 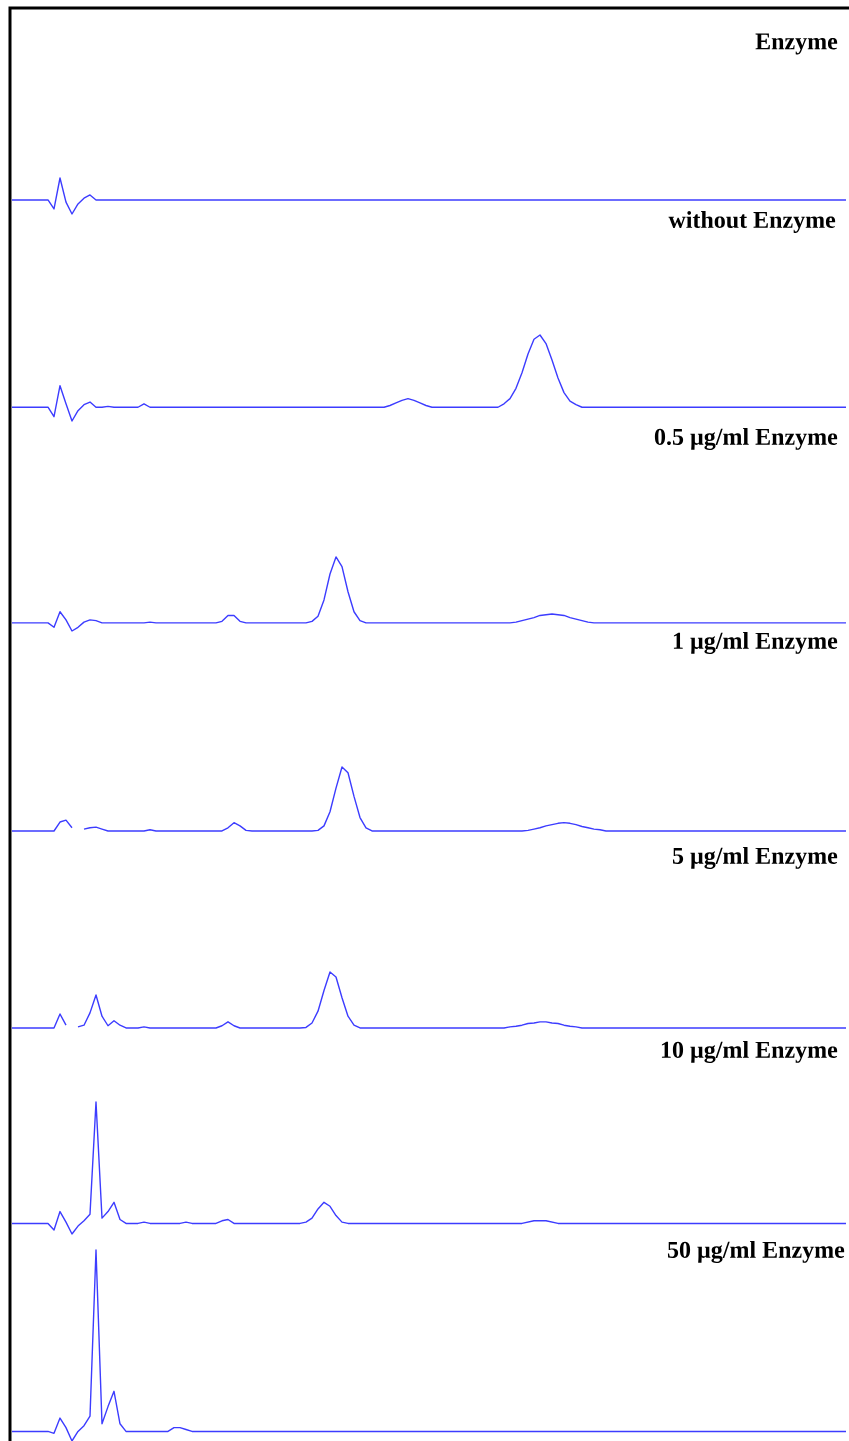 What do you see at coordinates (755, 643) in the screenshot?
I see `chart-title: 1 µg/ml Enzyme` at bounding box center [755, 643].